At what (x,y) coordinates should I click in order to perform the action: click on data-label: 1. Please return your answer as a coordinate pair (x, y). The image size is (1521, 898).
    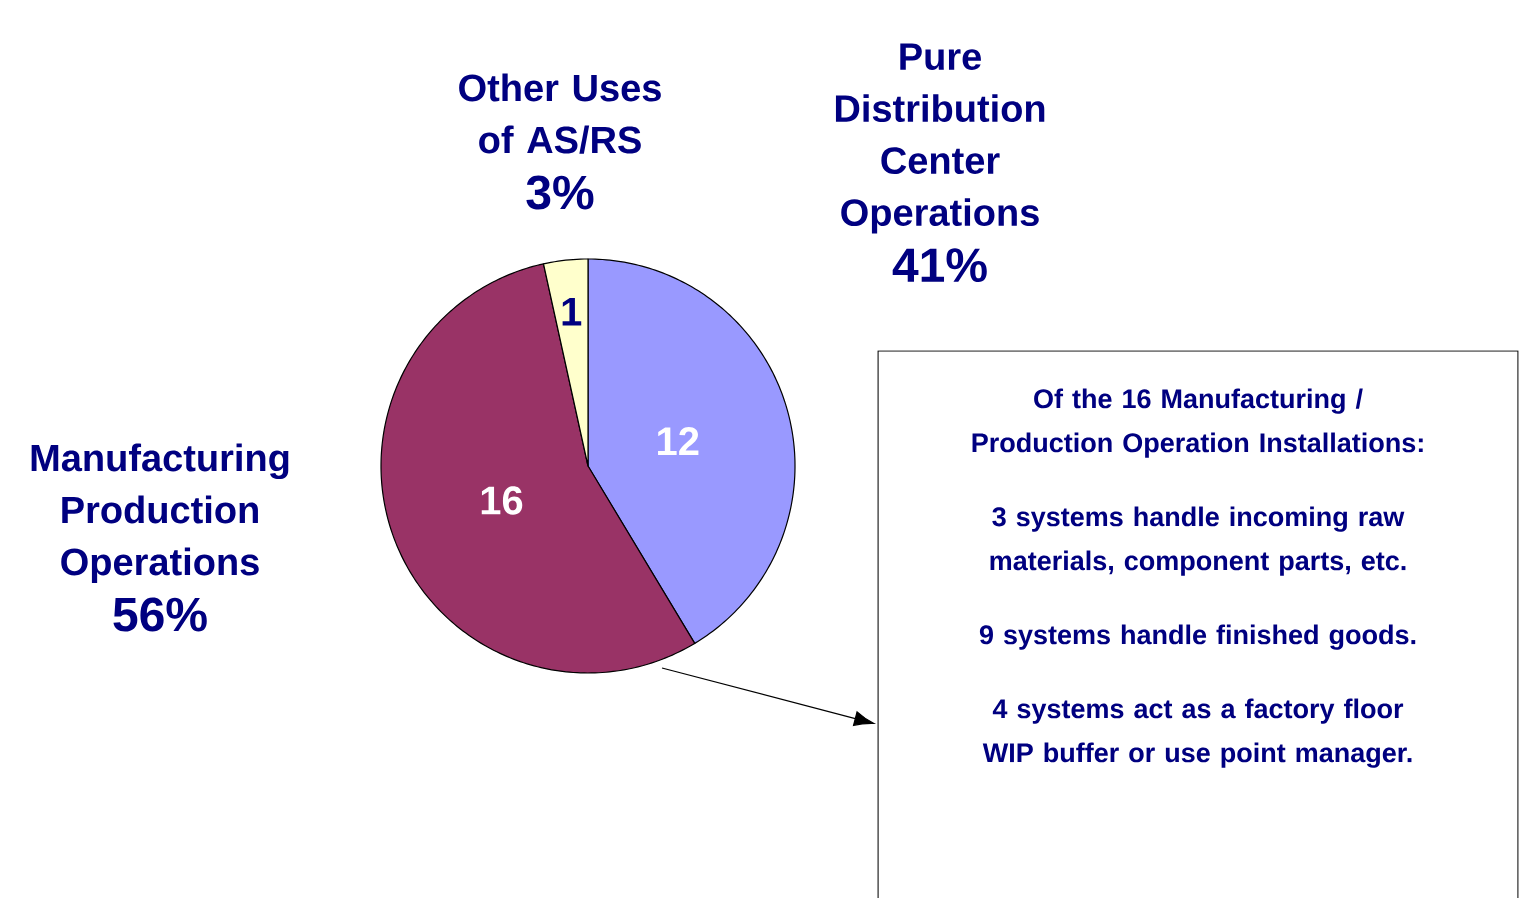
    Looking at the image, I should click on (572, 311).